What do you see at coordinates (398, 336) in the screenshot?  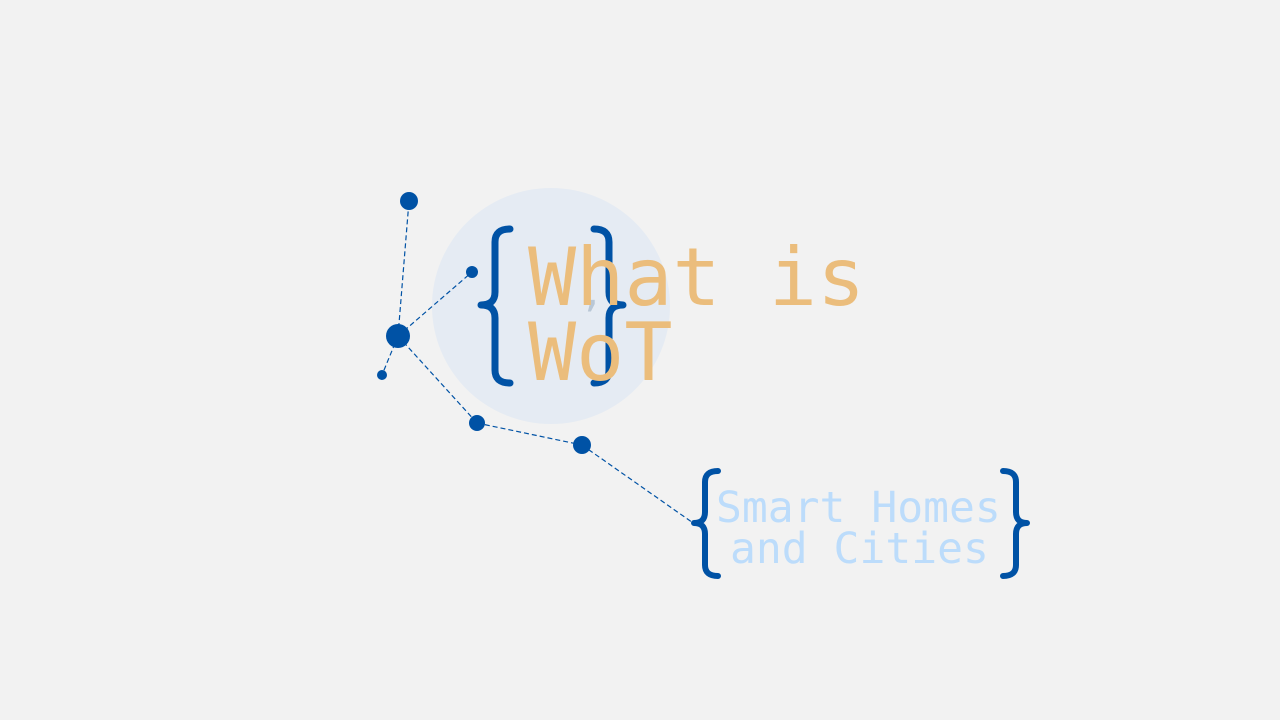 I see `network-node-hub` at bounding box center [398, 336].